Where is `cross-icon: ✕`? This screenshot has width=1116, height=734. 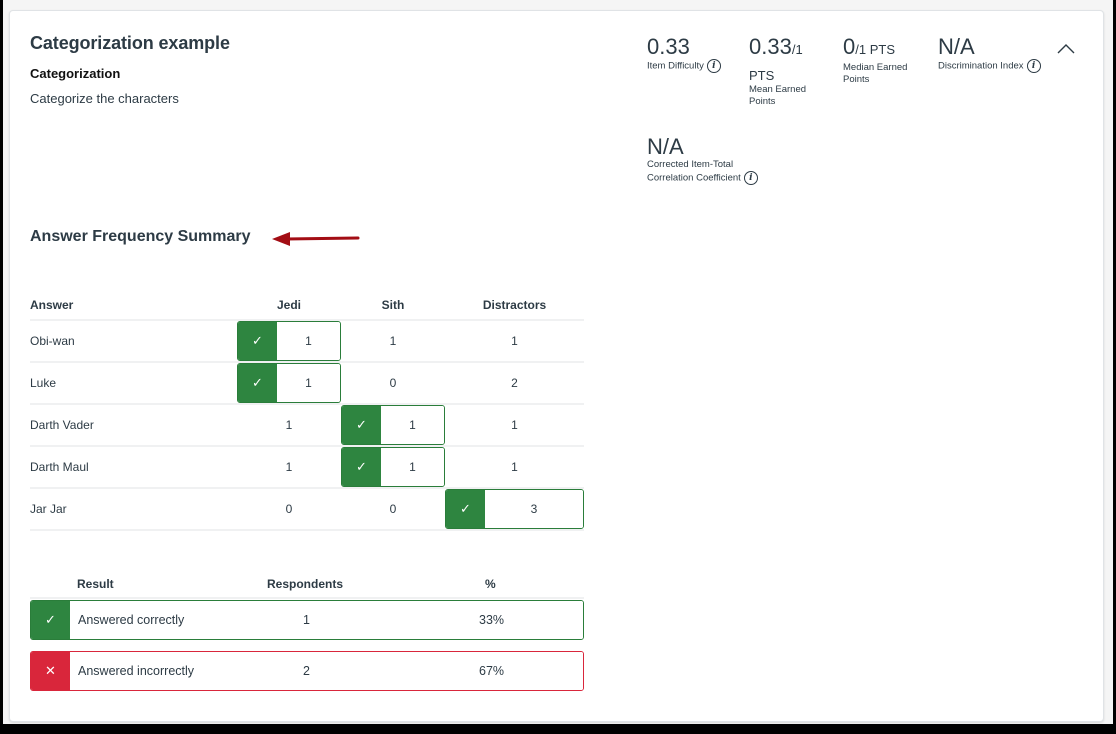
cross-icon: ✕ is located at coordinates (50, 671).